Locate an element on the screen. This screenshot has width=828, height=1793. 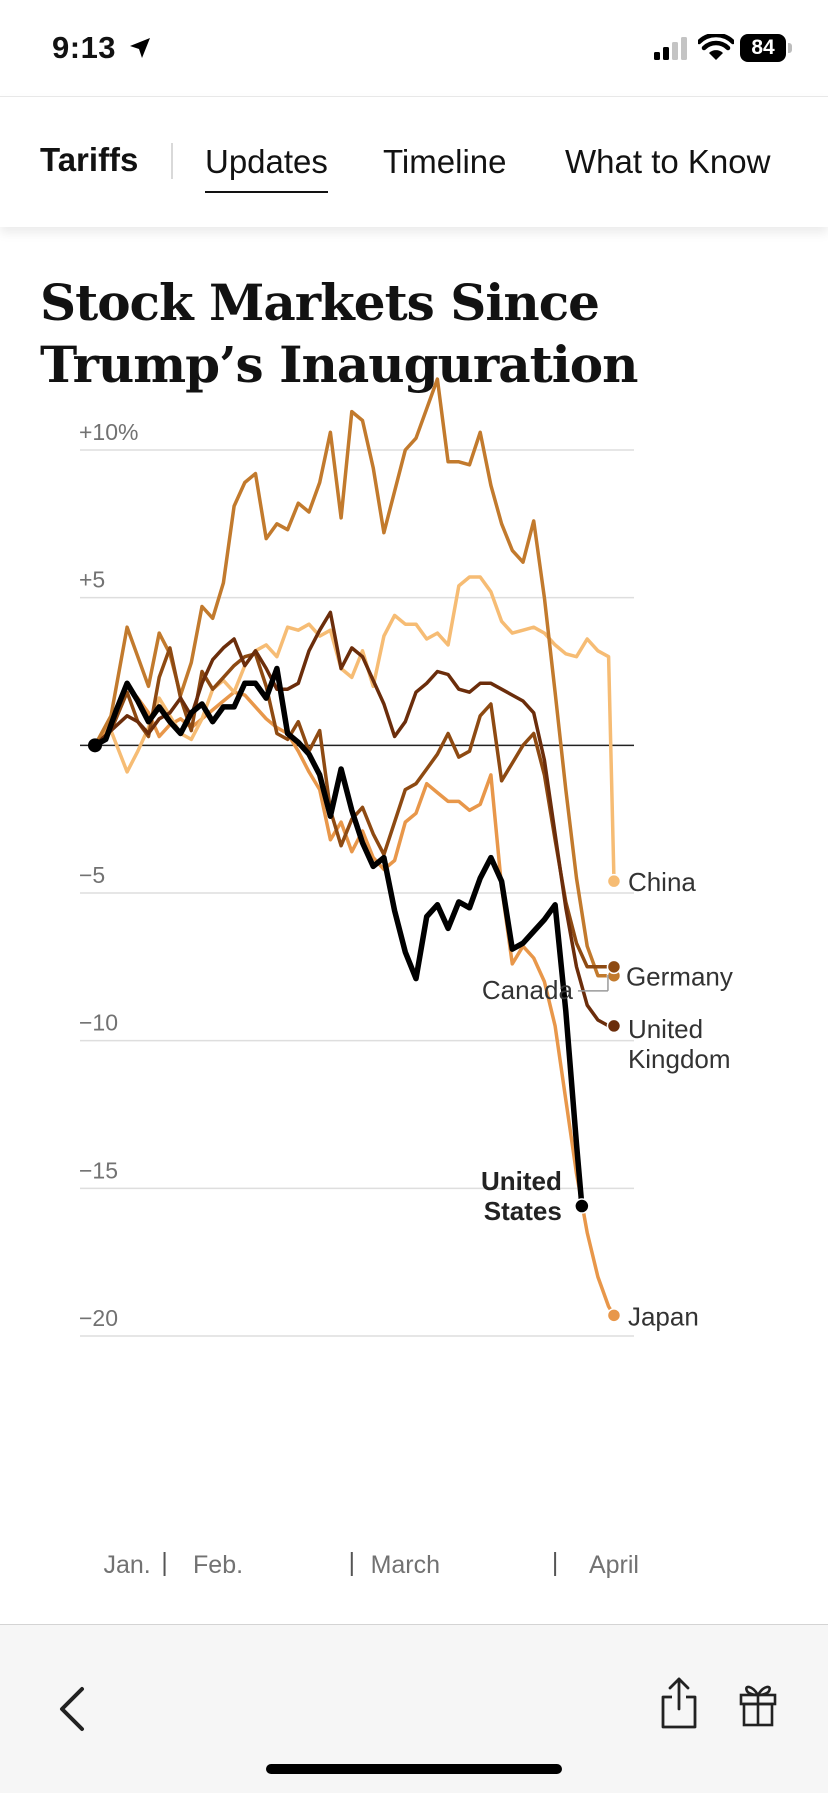
label-canada: Canada is located at coordinates (528, 990).